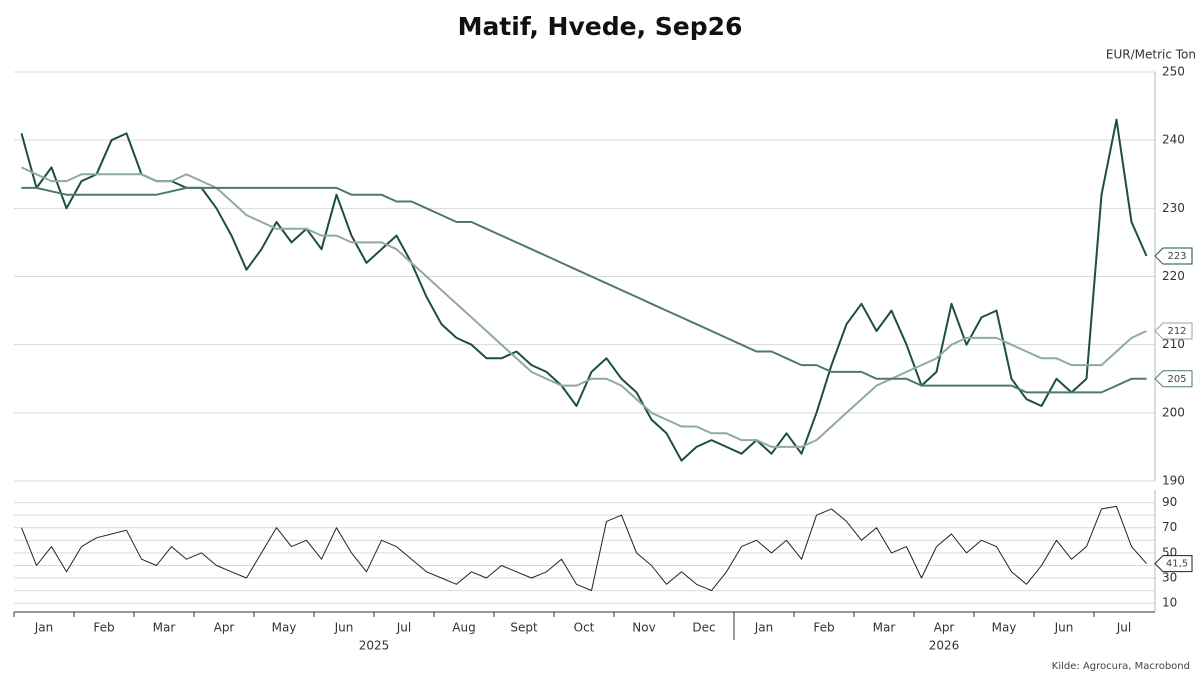 The width and height of the screenshot is (1200, 683). I want to click on y-axis-label: EUR/Metric Ton, so click(1151, 55).